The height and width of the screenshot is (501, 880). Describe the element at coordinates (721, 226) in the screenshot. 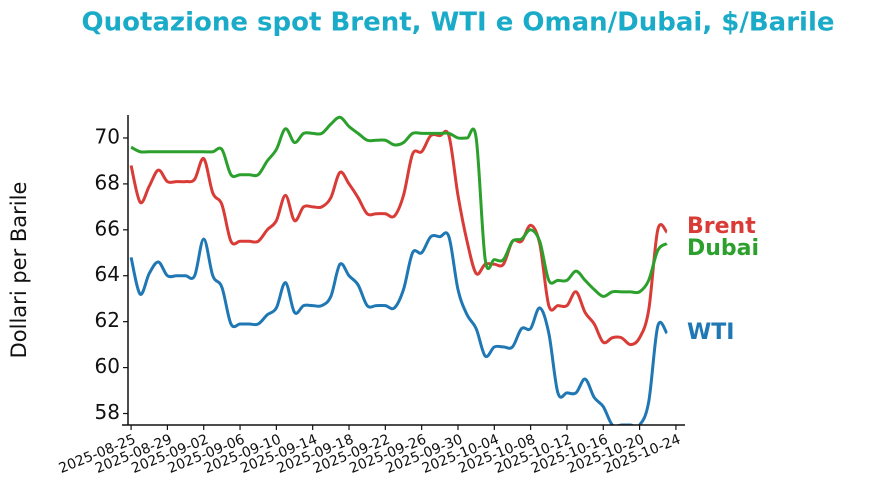

I see `series-label: Brent` at that location.